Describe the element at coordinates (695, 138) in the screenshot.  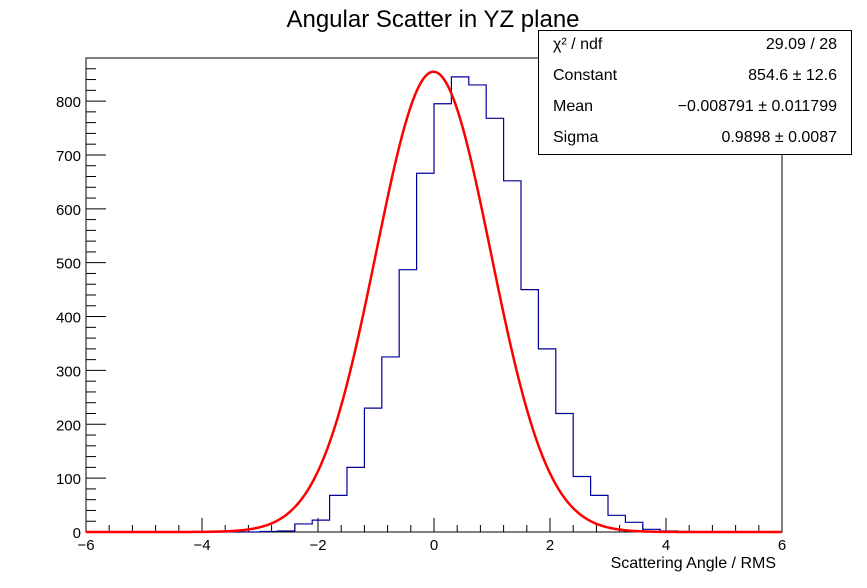
I see `stats-row-sigma: Sigma 0.9898 ± 0.0087` at that location.